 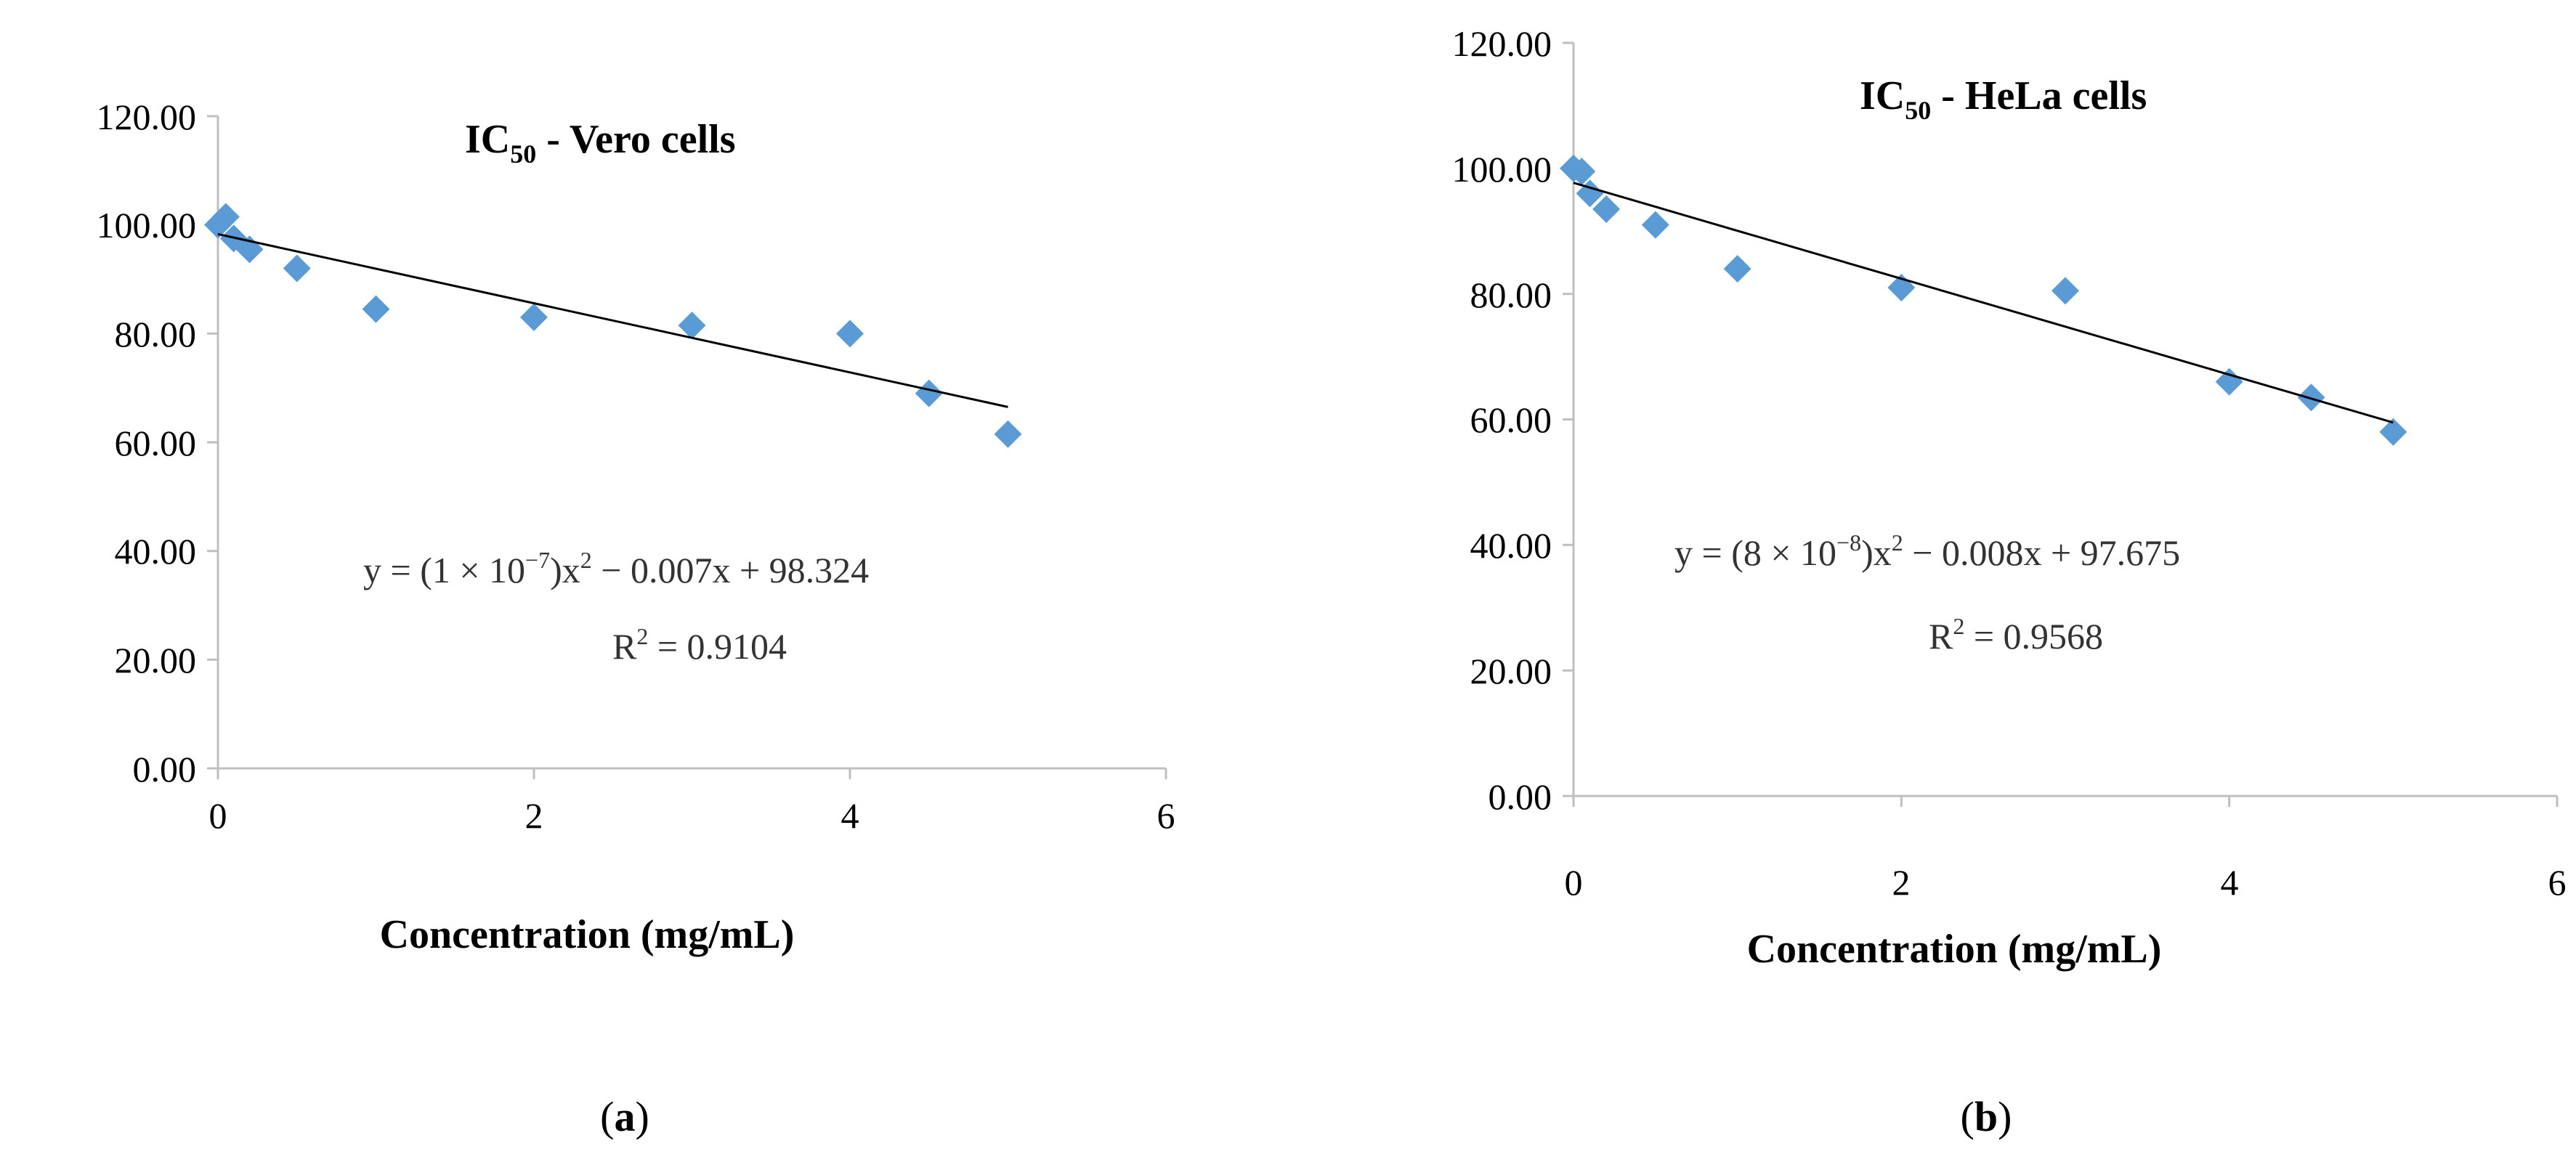 I want to click on chart-title: IC50 - HeLa cells, so click(x=2003, y=99).